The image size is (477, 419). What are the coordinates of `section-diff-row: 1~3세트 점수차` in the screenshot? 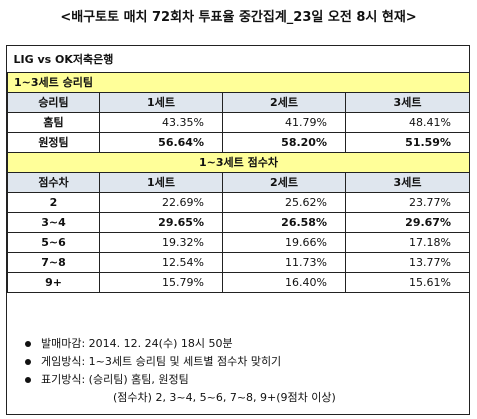 It's located at (238, 162).